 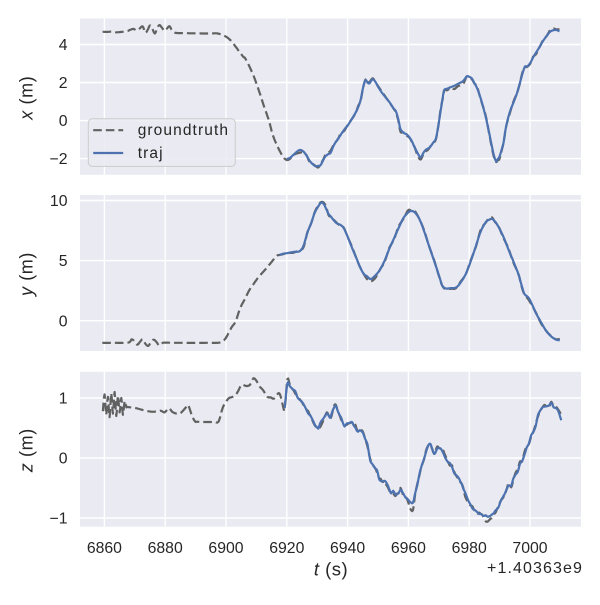 I want to click on svg-text: 6980, so click(x=469, y=548).